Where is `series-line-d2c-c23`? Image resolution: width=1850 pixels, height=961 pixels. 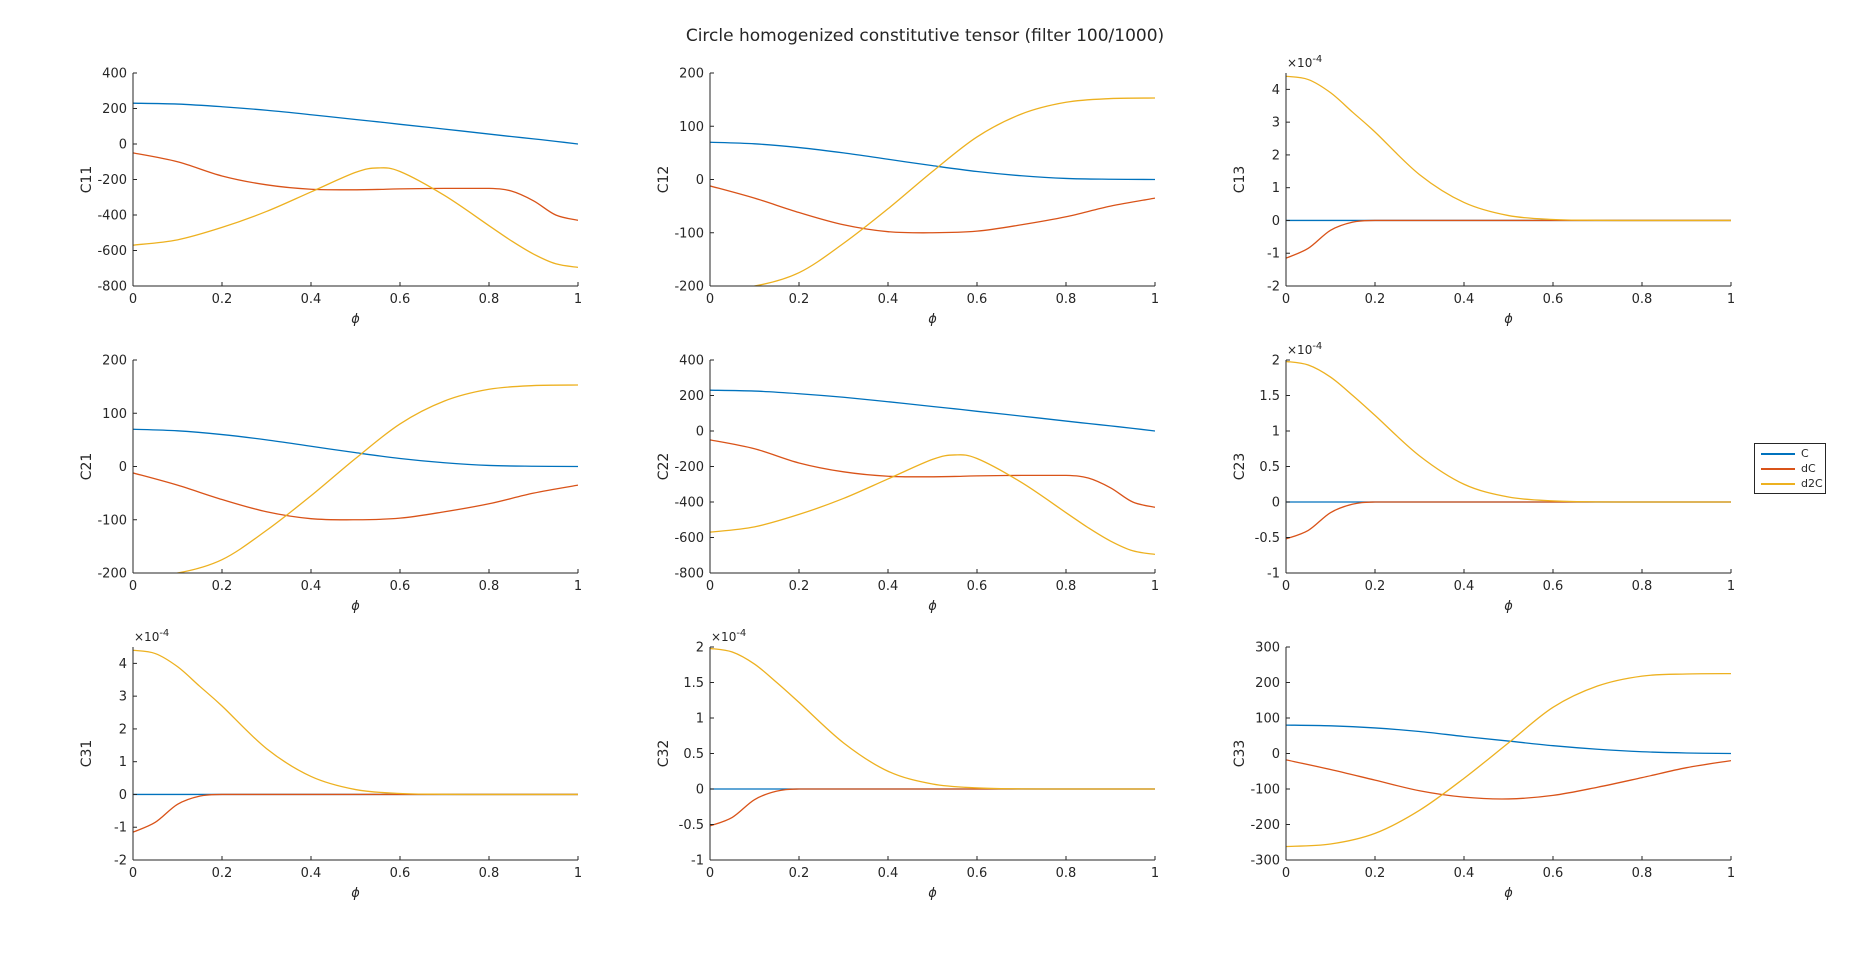
series-line-d2c-c23 is located at coordinates (1508, 431).